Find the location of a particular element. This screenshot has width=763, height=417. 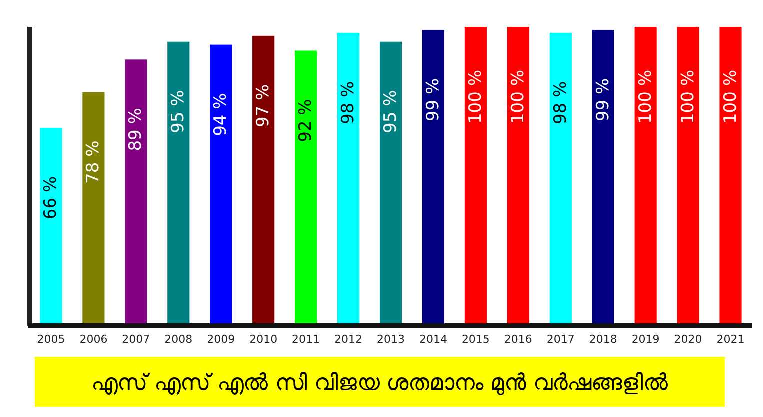

data-label: 92 % is located at coordinates (306, 120).